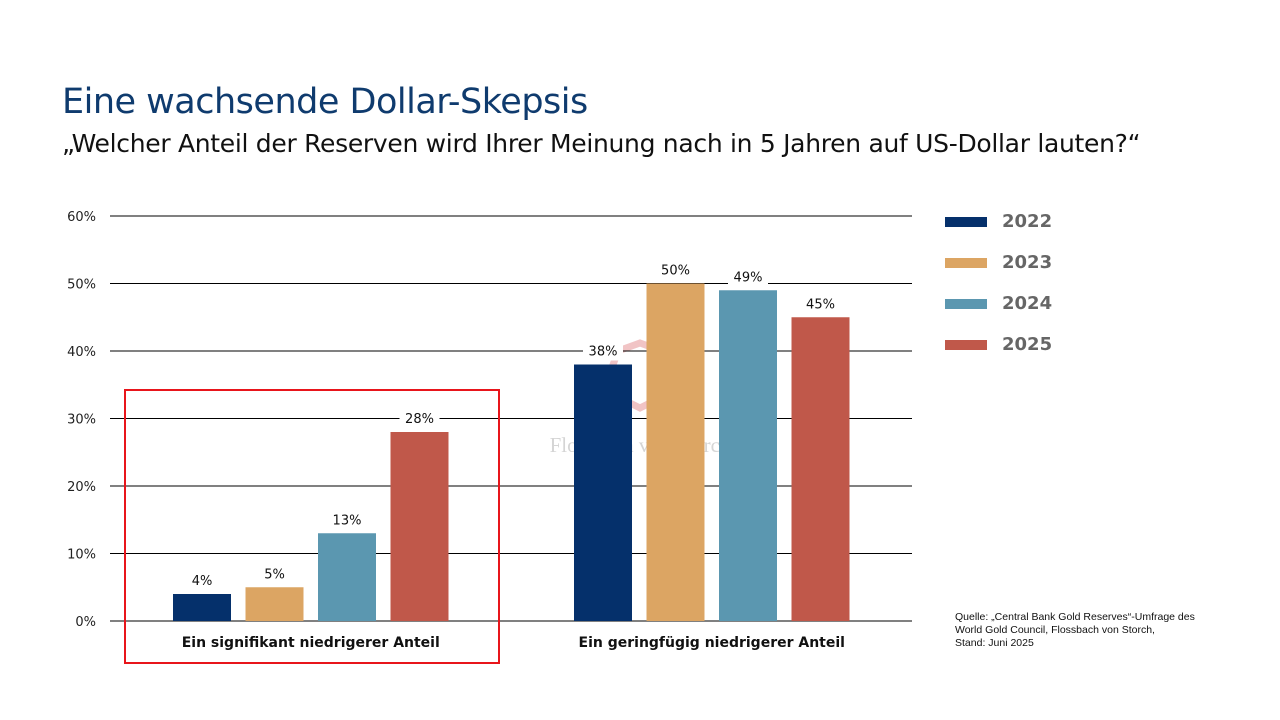 The width and height of the screenshot is (1280, 720). What do you see at coordinates (998, 344) in the screenshot?
I see `legend-item-2025: 2025` at bounding box center [998, 344].